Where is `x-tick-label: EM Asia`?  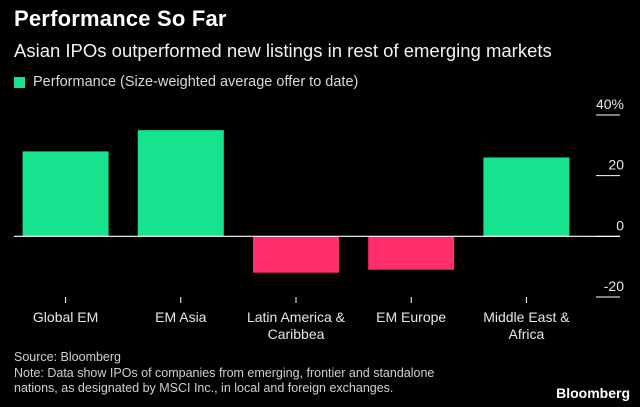
x-tick-label: EM Asia is located at coordinates (181, 317).